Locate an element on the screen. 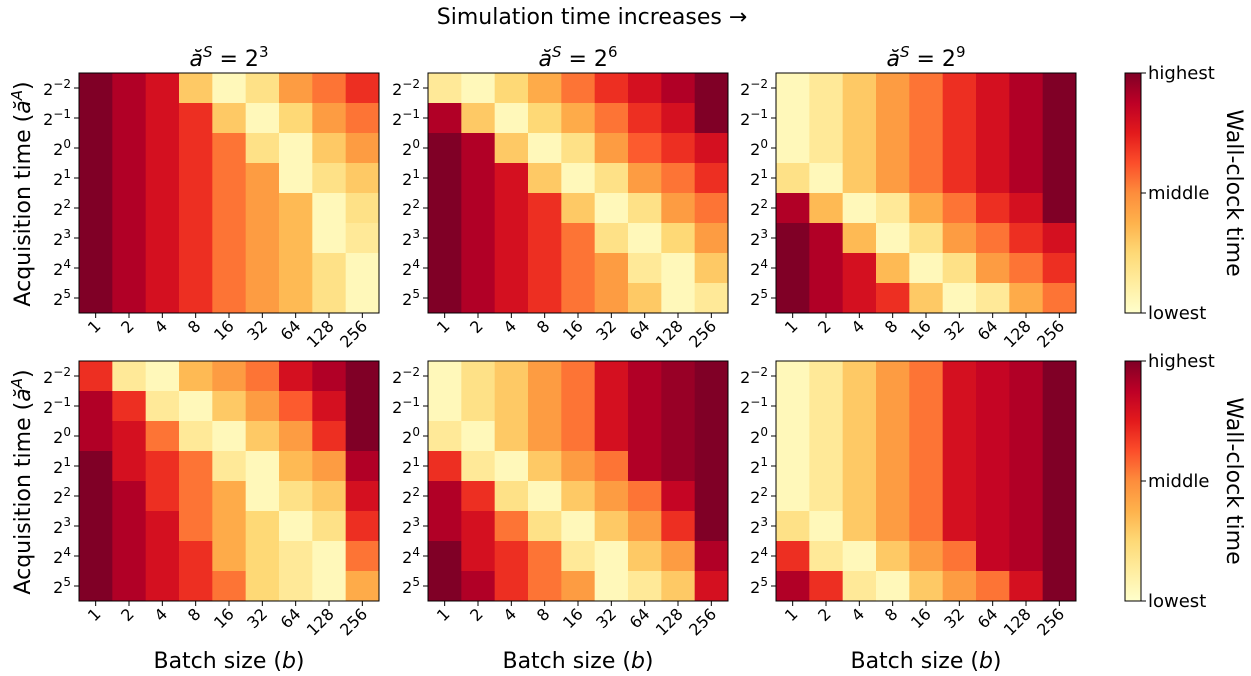  x-tick-label: 1 is located at coordinates (94, 614).